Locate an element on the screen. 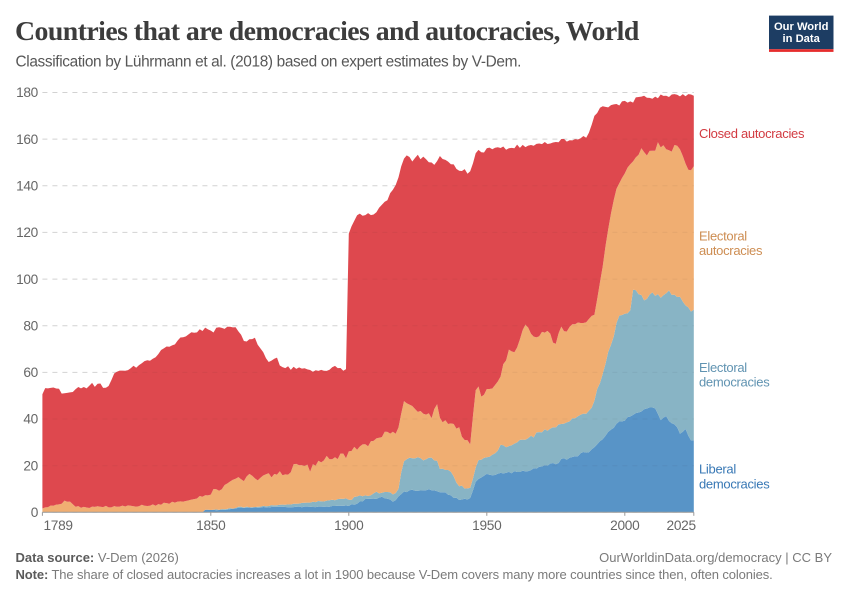 This screenshot has width=850, height=605. svg-text: 80 is located at coordinates (30, 325).